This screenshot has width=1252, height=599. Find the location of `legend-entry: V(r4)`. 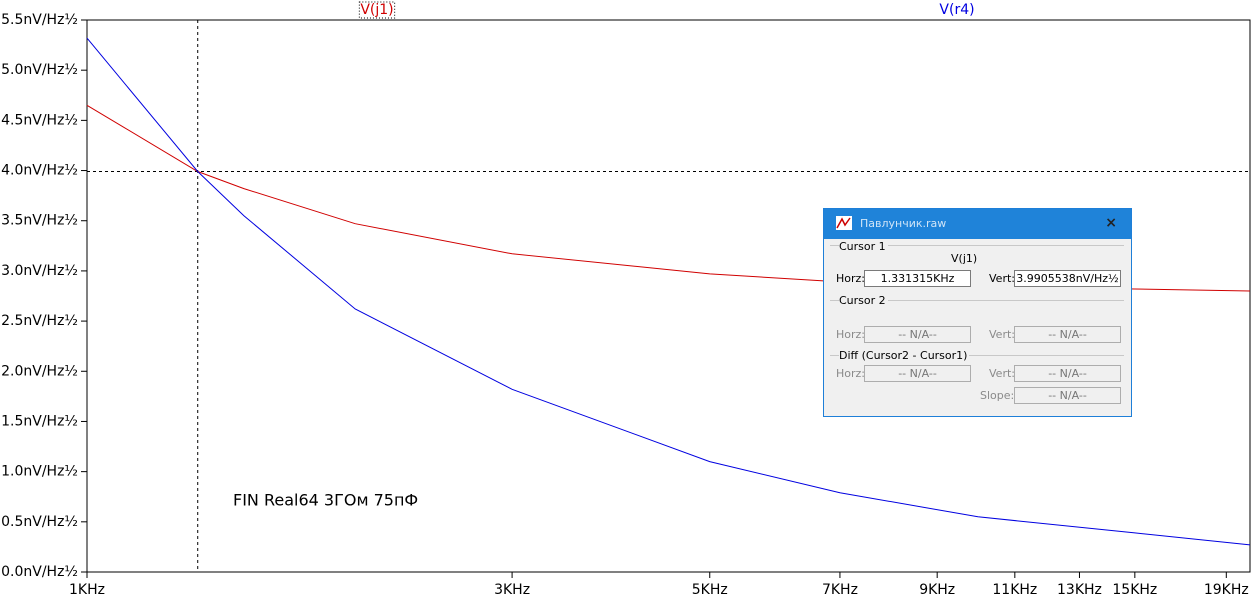

legend-entry: V(r4) is located at coordinates (956, 10).